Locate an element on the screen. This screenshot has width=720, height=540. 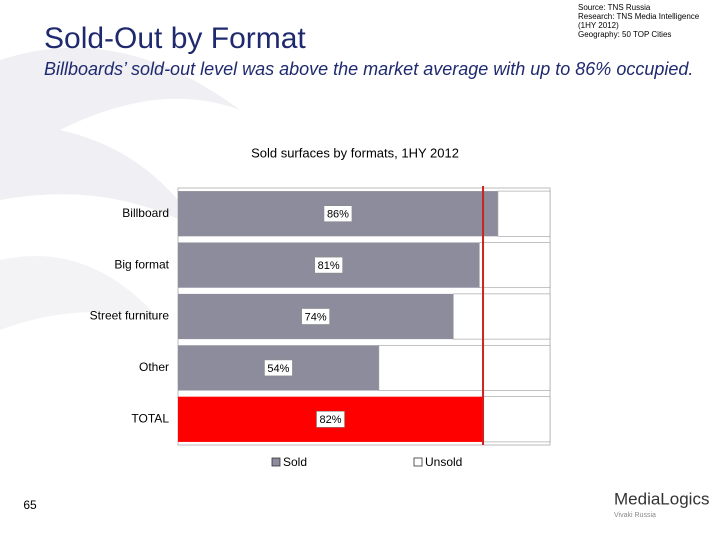
page-number: 65 is located at coordinates (30, 505).